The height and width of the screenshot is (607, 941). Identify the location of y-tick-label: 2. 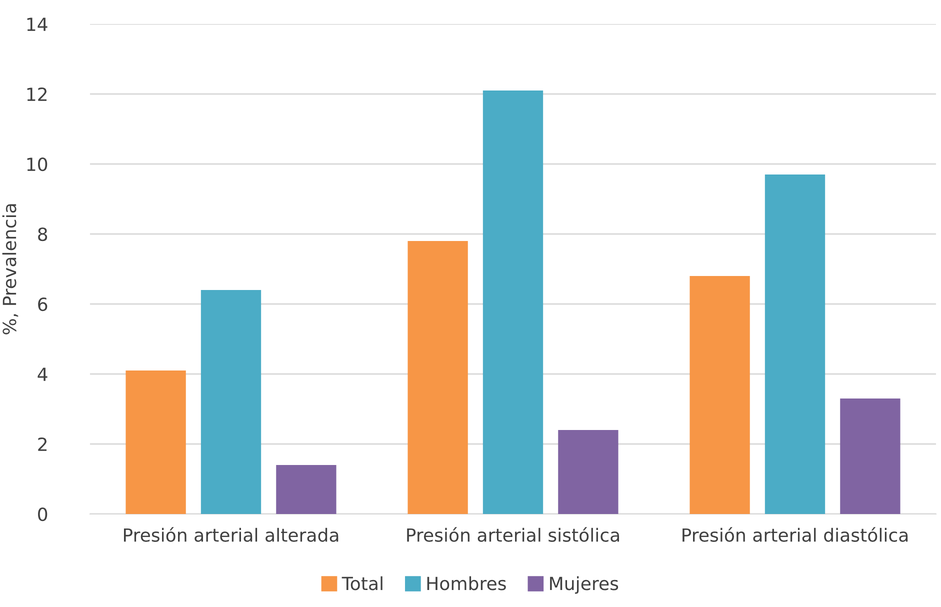
(42, 444).